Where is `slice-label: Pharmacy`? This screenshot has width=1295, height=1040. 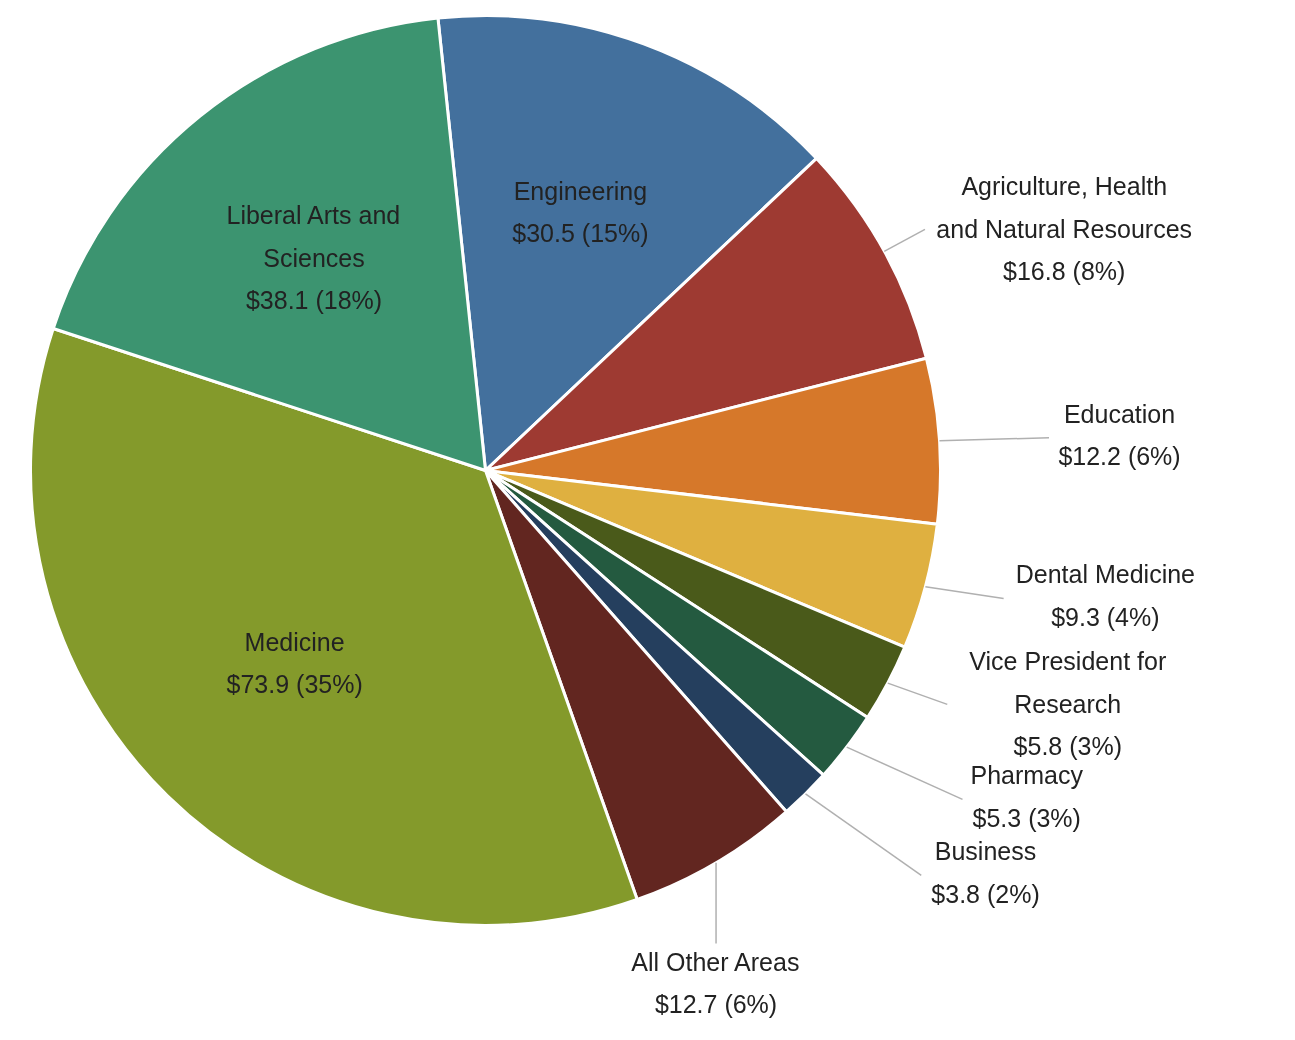
slice-label: Pharmacy is located at coordinates (1027, 775).